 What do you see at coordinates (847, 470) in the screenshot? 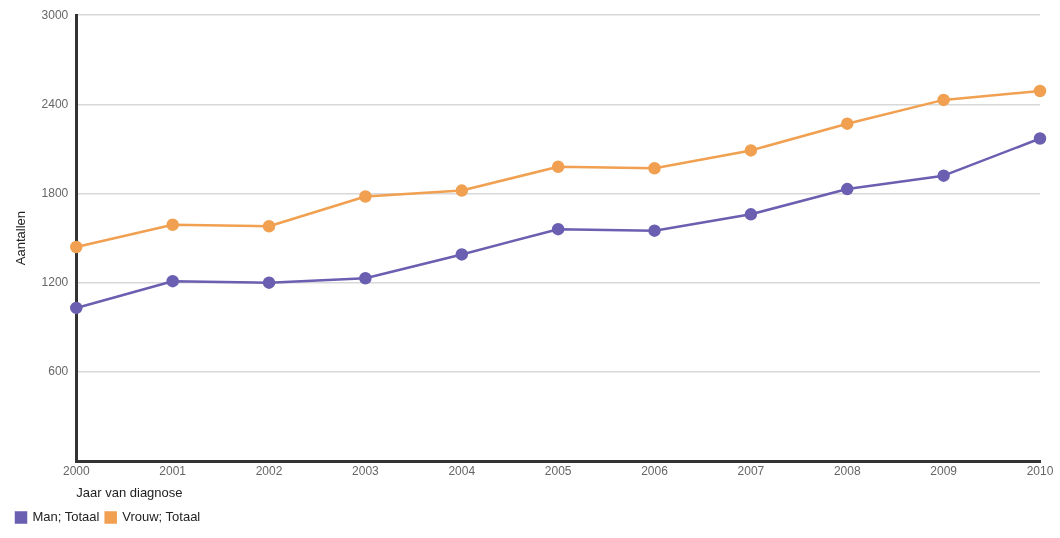
I see `x-tick-label: 2008` at bounding box center [847, 470].